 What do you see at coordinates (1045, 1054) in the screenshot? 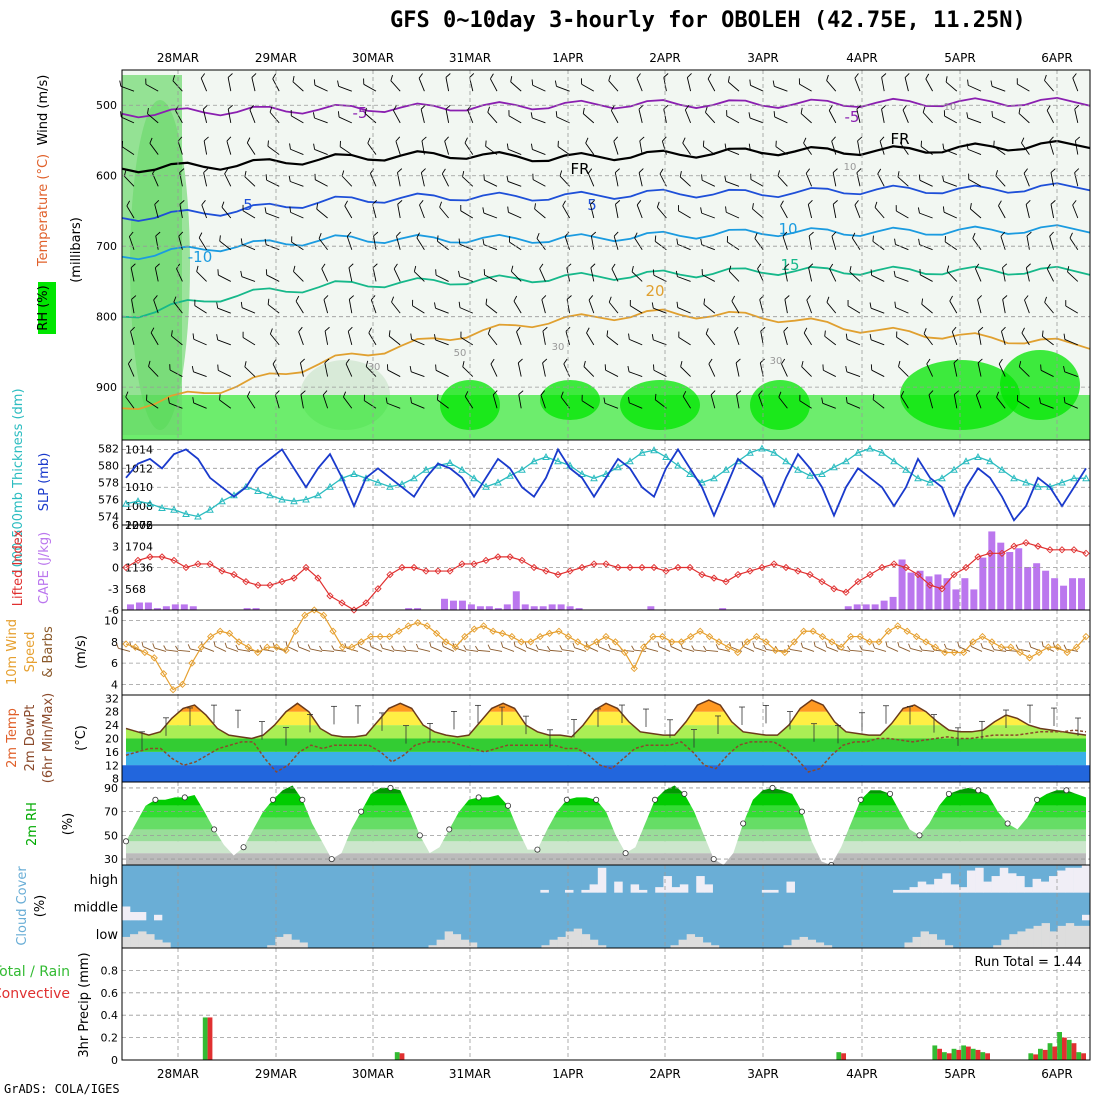
I see `precip-convective-bar` at bounding box center [1045, 1054].